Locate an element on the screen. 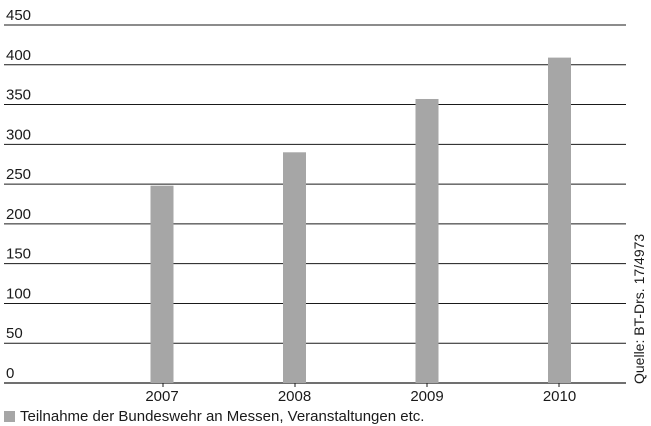 The height and width of the screenshot is (426, 651). y-tick-label-100: 100 is located at coordinates (18, 293).